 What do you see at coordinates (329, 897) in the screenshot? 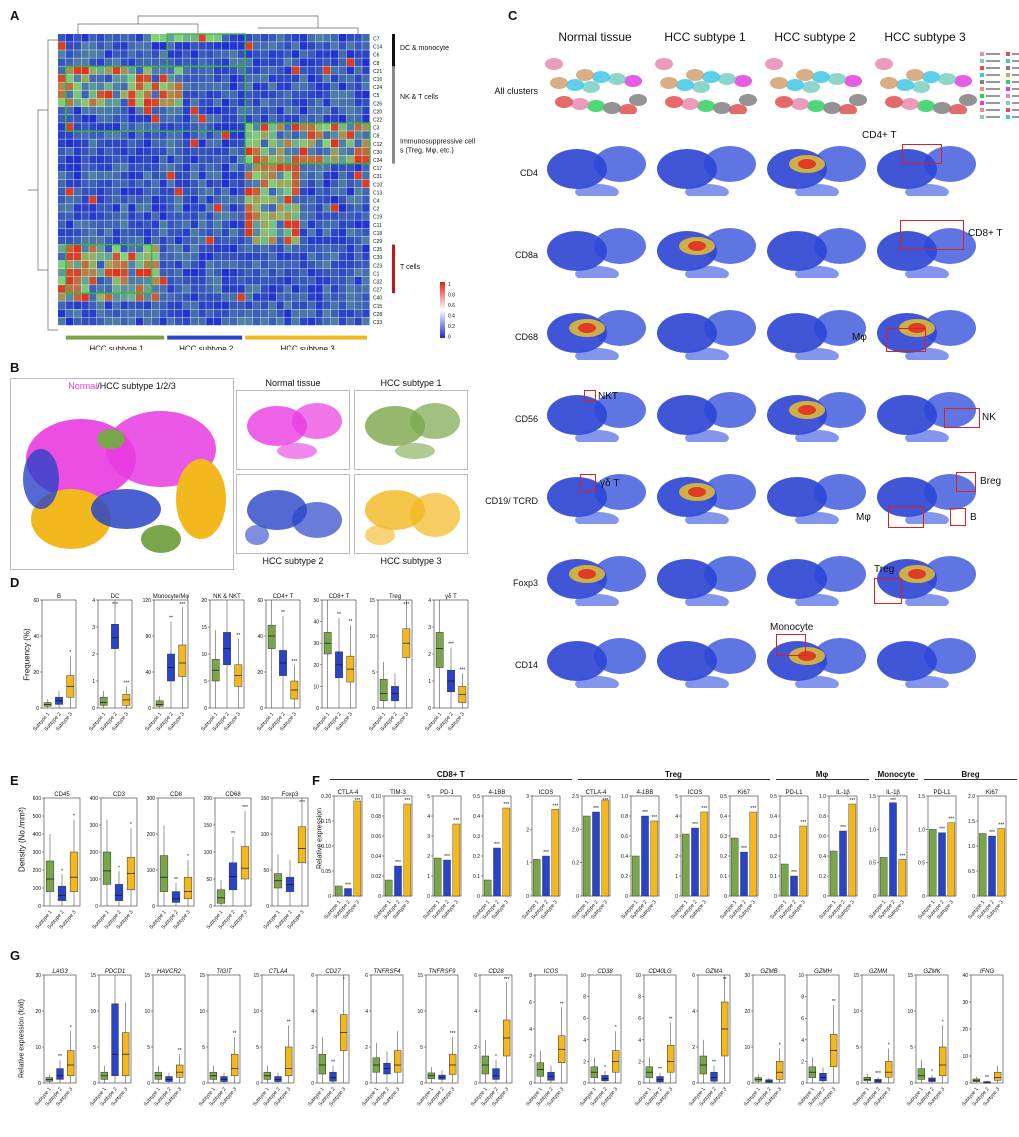
I see `y-tick-label: 0` at bounding box center [329, 897].